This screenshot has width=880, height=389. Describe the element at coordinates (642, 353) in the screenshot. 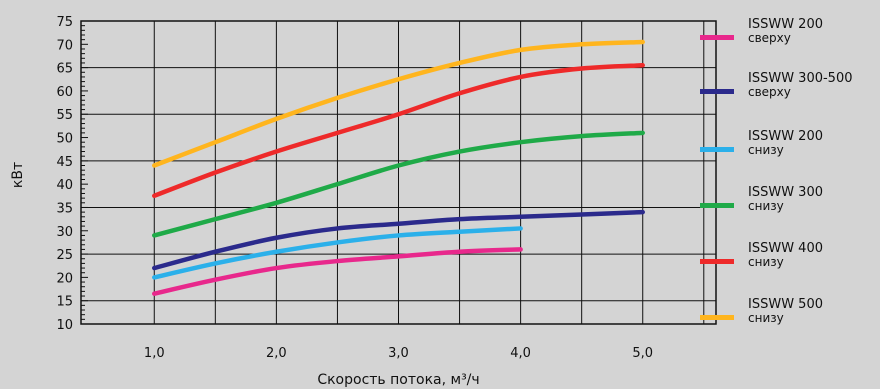

I see `x-tick-label: 5,0` at that location.